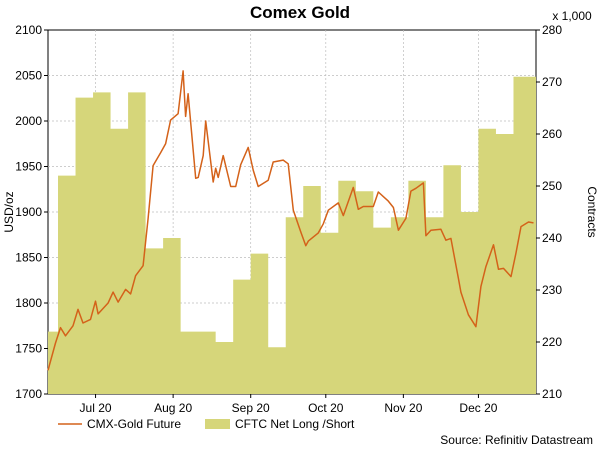  What do you see at coordinates (552, 290) in the screenshot?
I see `right-tick-label: 230` at bounding box center [552, 290].